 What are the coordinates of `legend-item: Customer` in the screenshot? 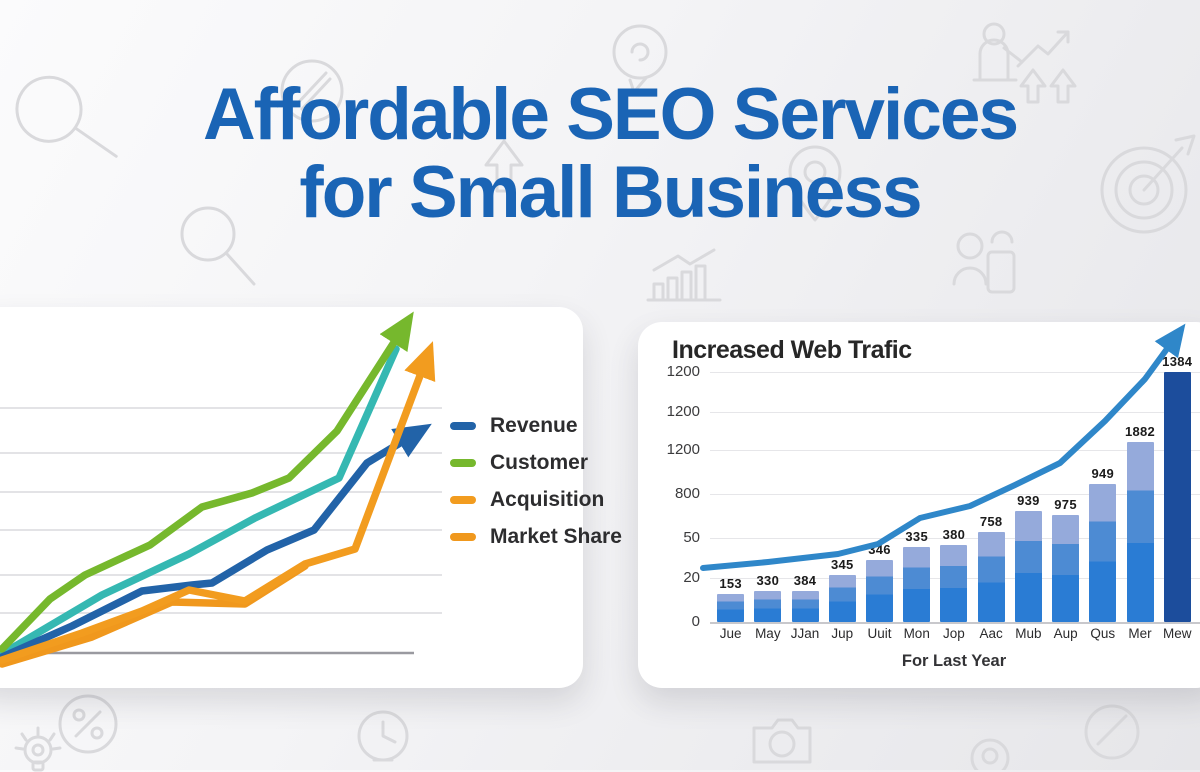 It's located at (536, 463).